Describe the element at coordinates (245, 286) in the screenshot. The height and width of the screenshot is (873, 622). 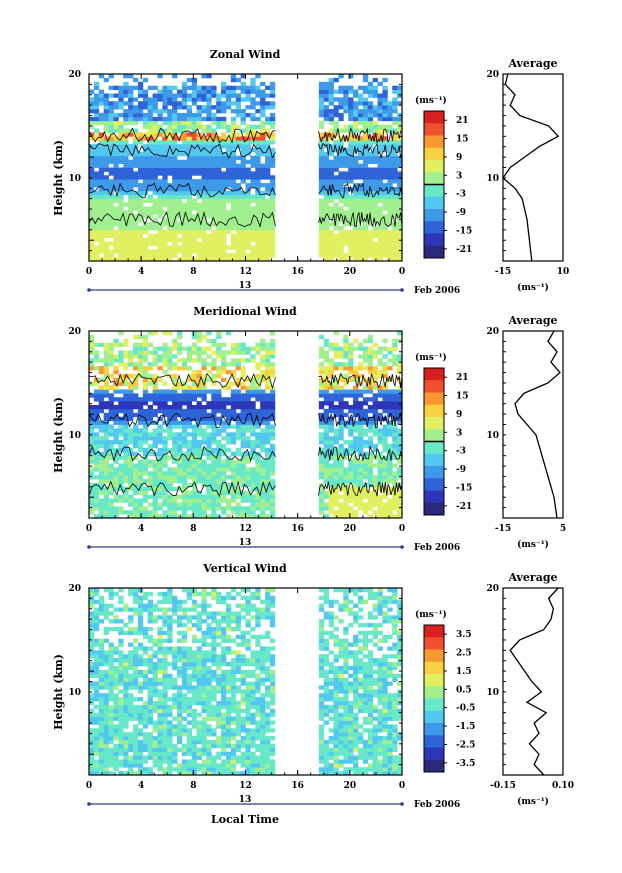
I see `day-label: 13` at that location.